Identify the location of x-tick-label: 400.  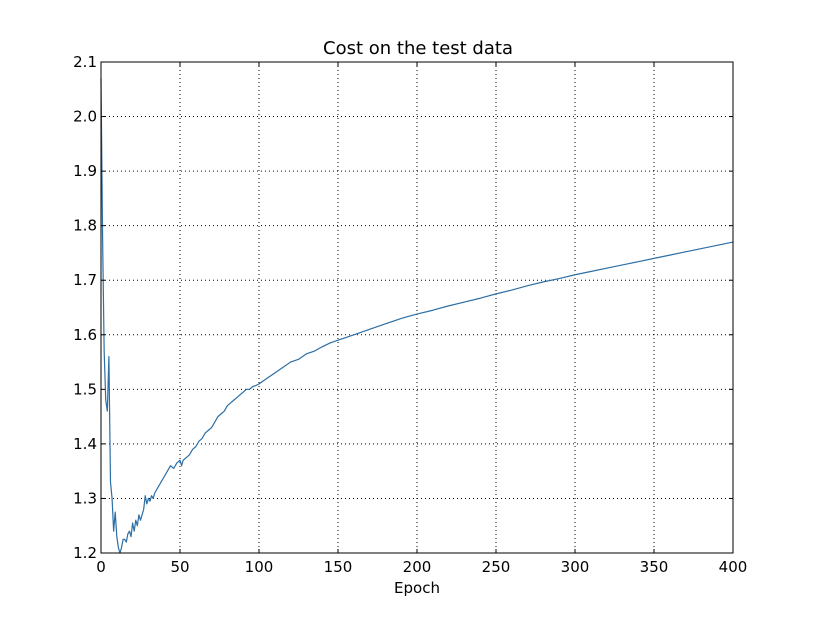
(733, 567).